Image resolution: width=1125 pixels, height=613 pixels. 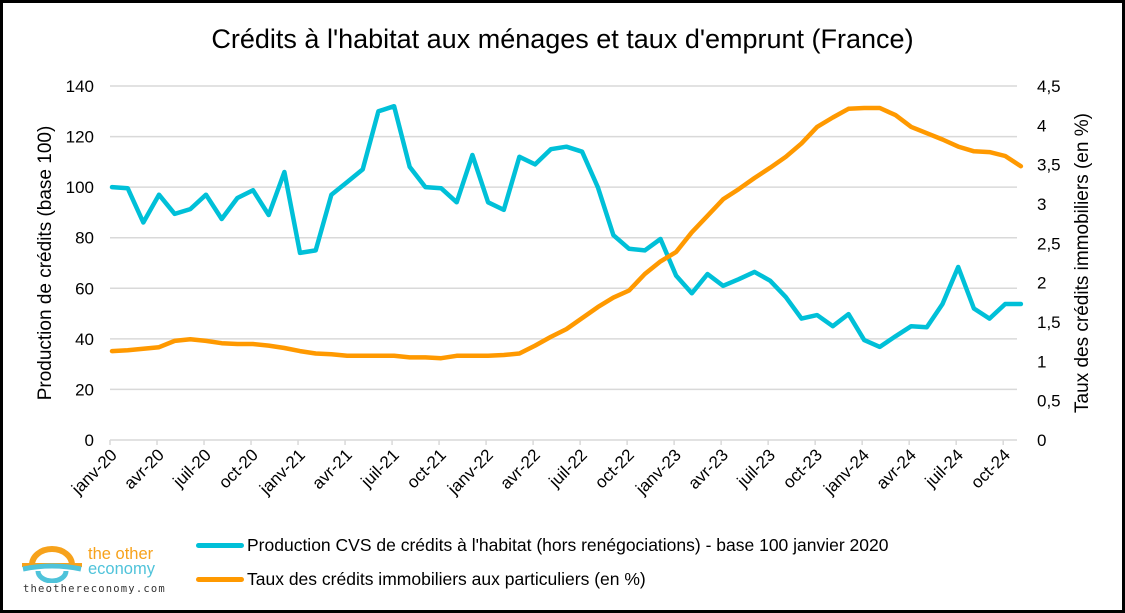 I want to click on y-axis-title-right: Taux des crédits immobiliers (en %), so click(x=1082, y=263).